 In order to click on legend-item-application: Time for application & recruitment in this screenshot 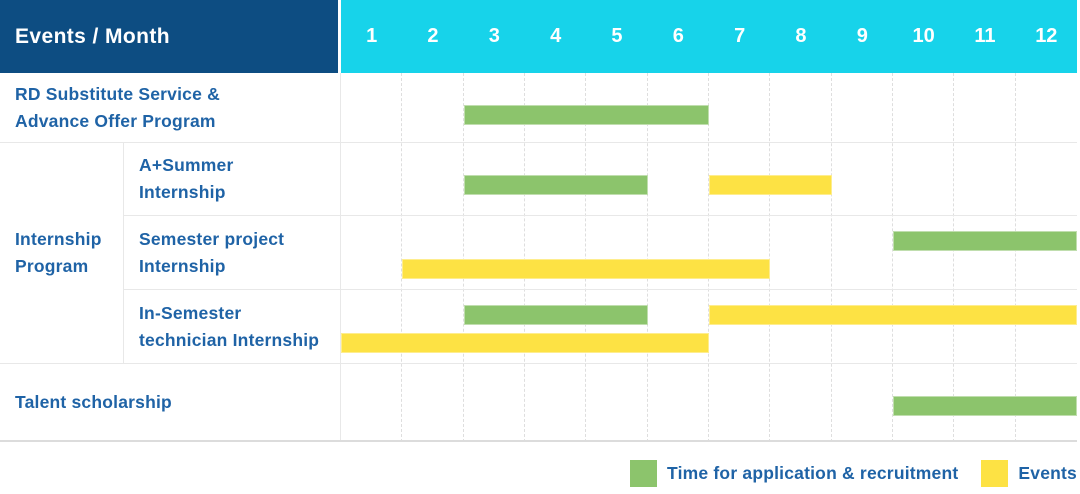, I will do `click(794, 473)`.